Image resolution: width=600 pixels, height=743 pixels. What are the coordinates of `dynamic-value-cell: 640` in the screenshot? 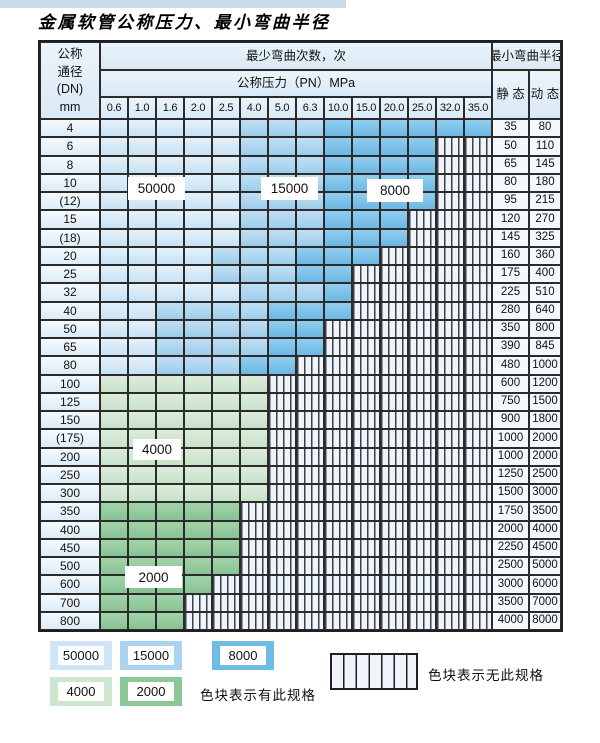 It's located at (545, 310).